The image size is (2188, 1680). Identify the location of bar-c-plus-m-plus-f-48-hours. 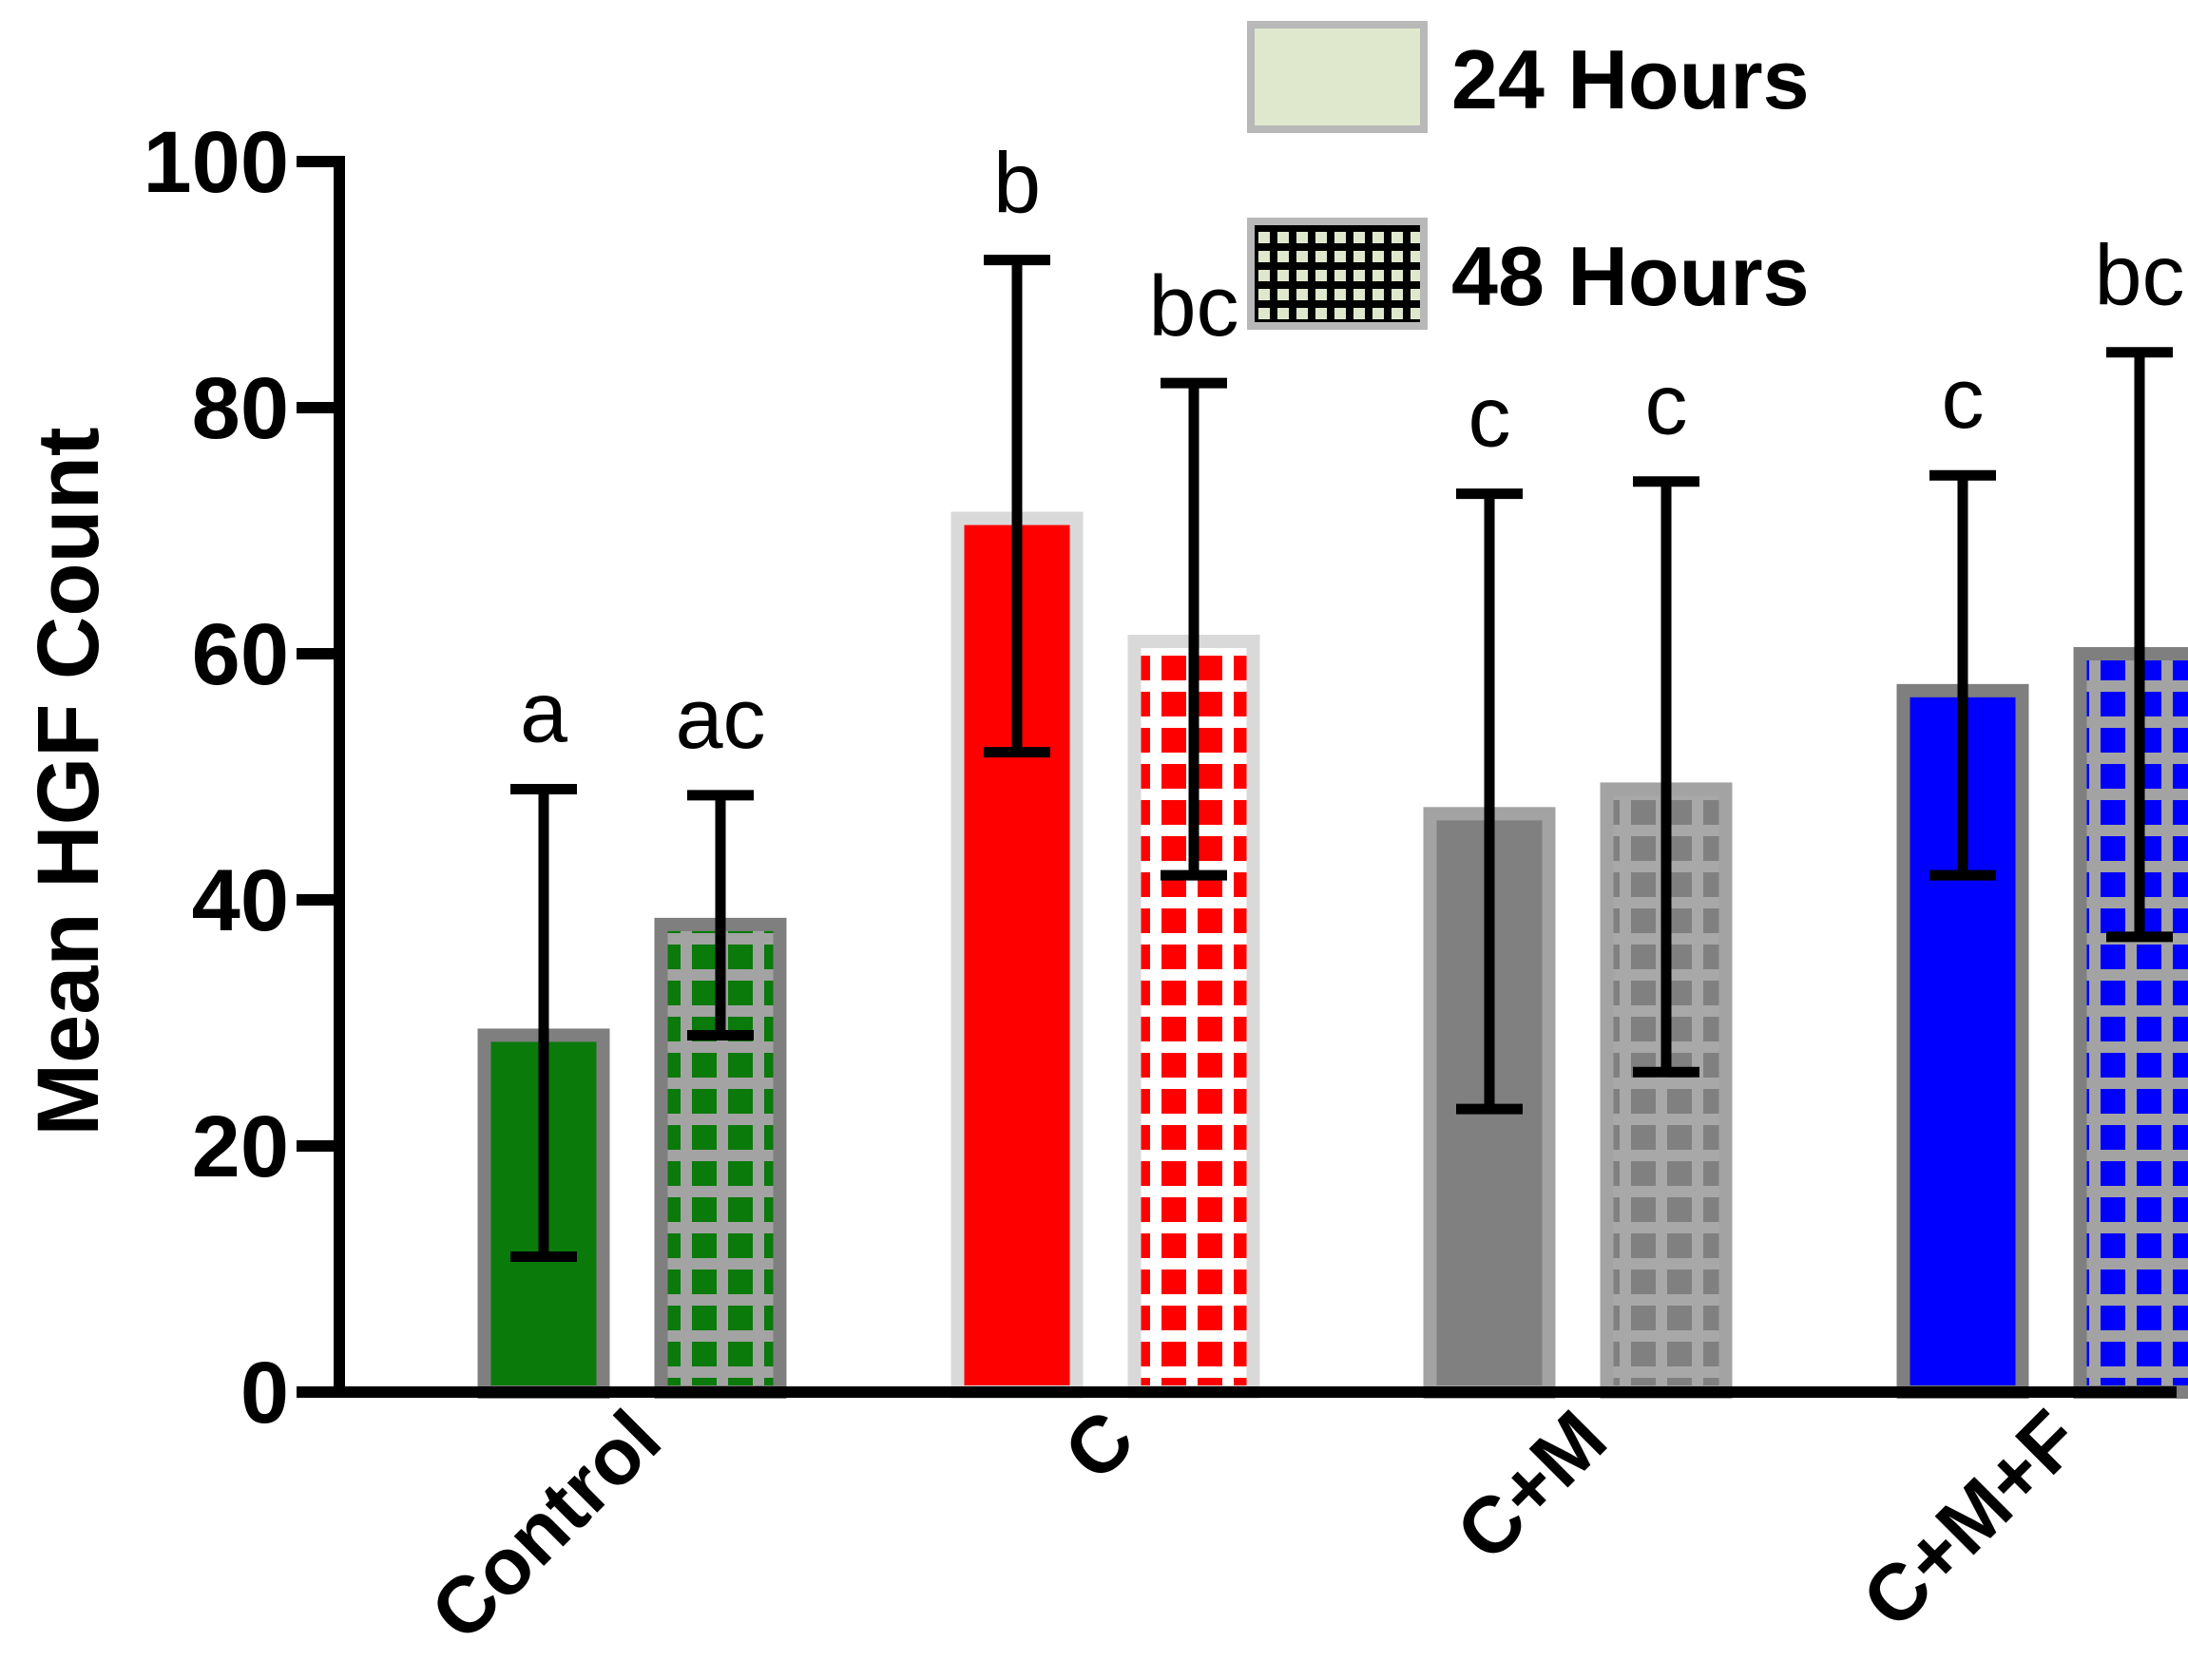
(2130, 1023).